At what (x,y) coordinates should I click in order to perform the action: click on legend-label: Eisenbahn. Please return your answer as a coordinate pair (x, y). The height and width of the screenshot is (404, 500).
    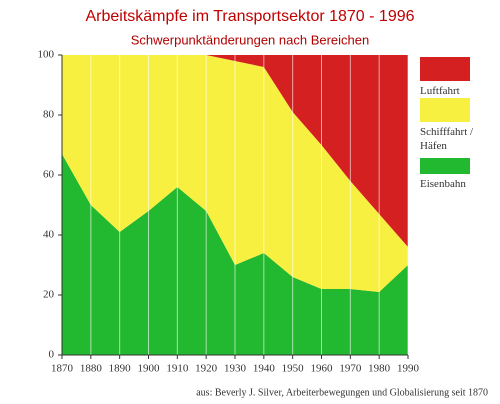
    Looking at the image, I should click on (443, 184).